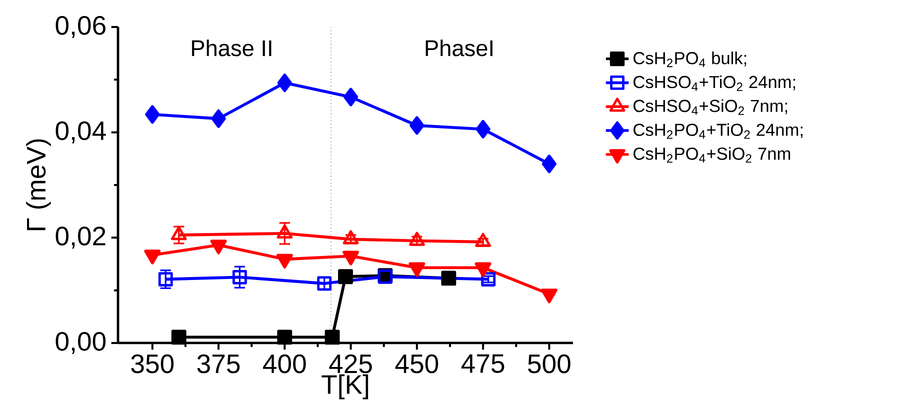  What do you see at coordinates (549, 364) in the screenshot?
I see `x-tick-label: 500` at bounding box center [549, 364].